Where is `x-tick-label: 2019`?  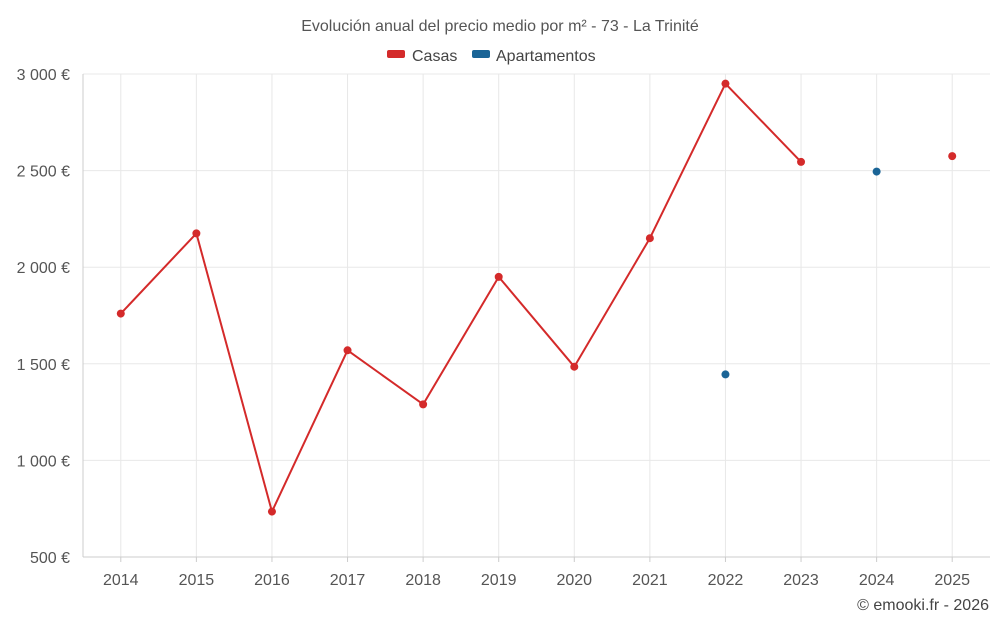
x-tick-label: 2019 is located at coordinates (499, 580).